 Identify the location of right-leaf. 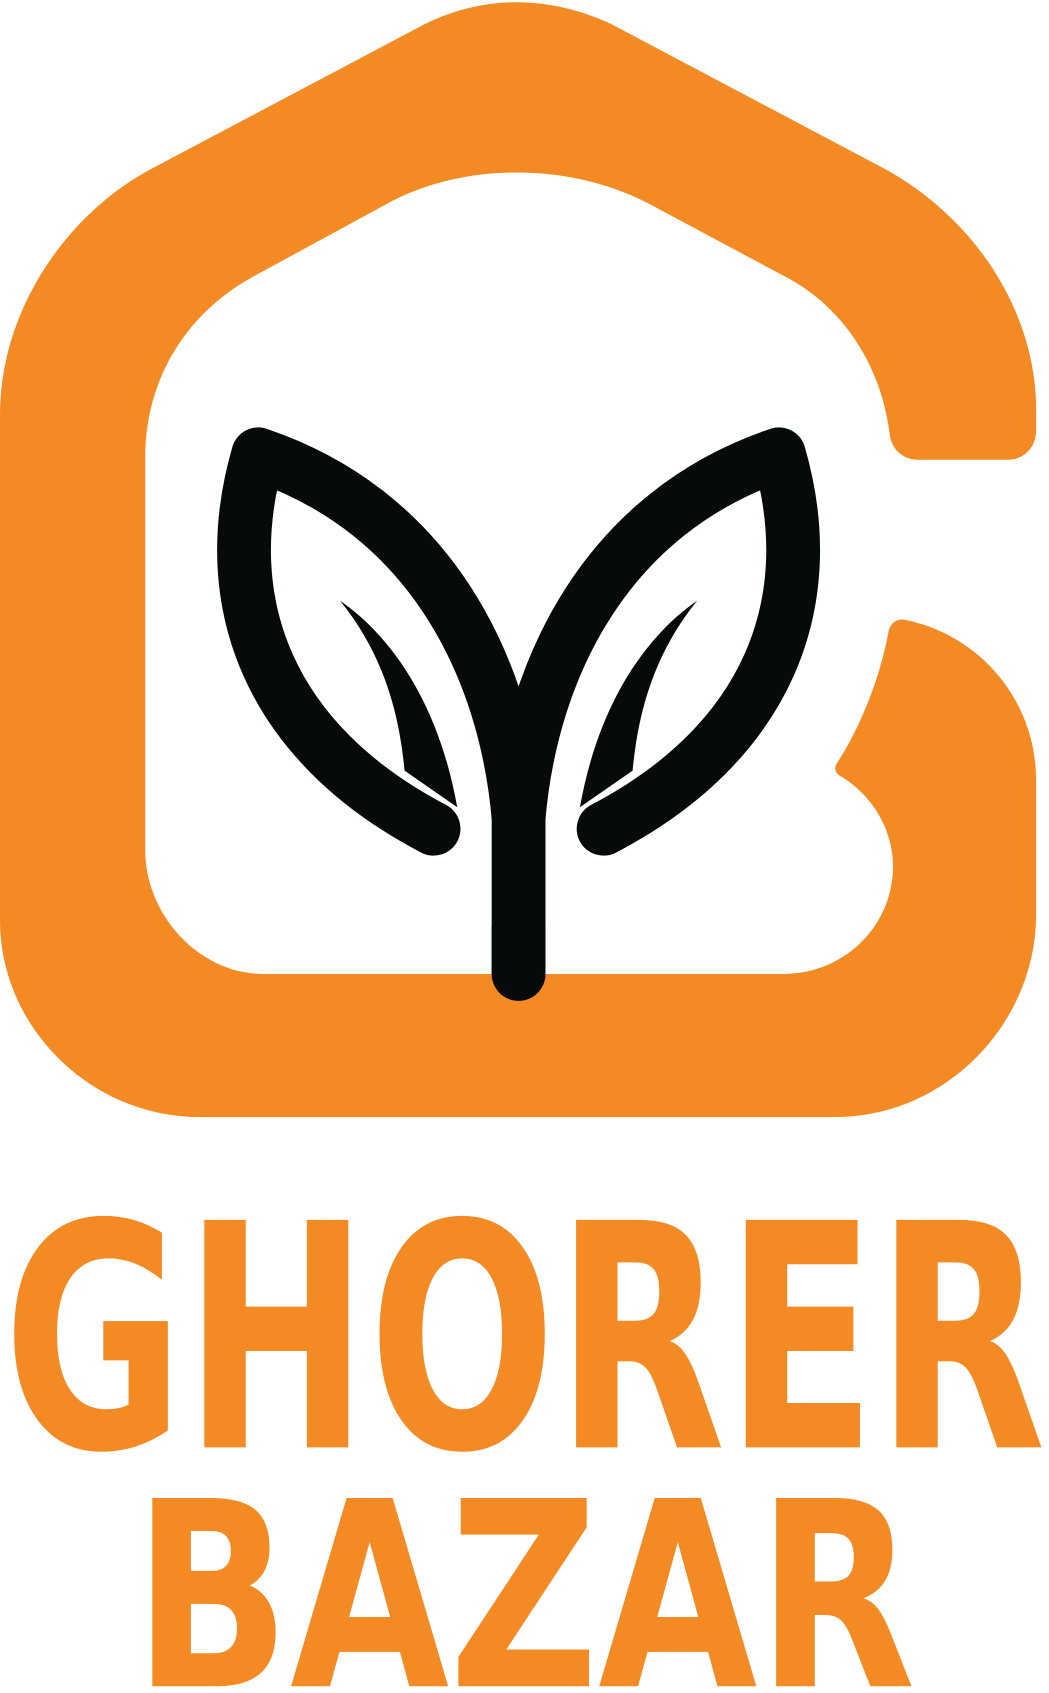
(656, 641).